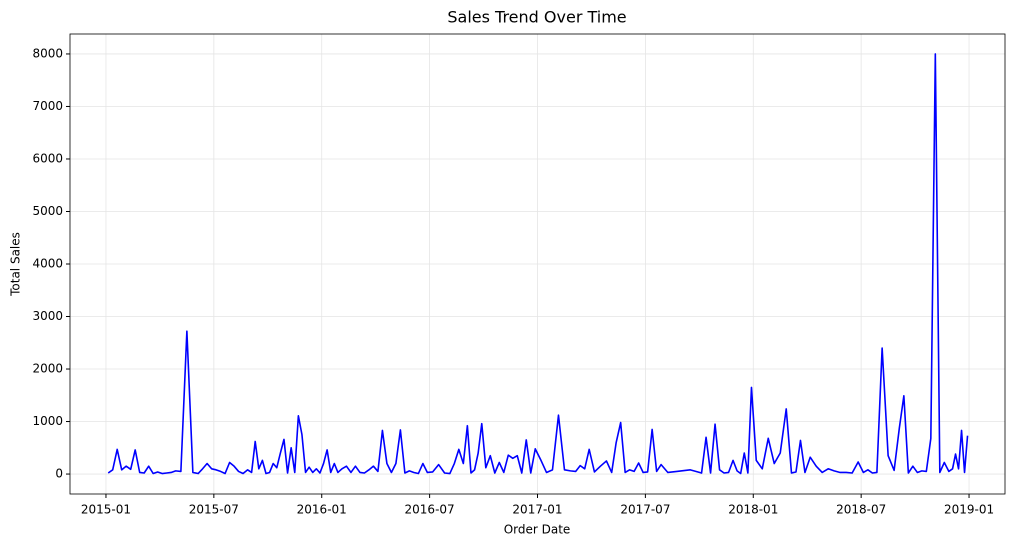 The width and height of the screenshot is (1014, 552). What do you see at coordinates (16, 264) in the screenshot?
I see `y-axis-label: Total Sales` at bounding box center [16, 264].